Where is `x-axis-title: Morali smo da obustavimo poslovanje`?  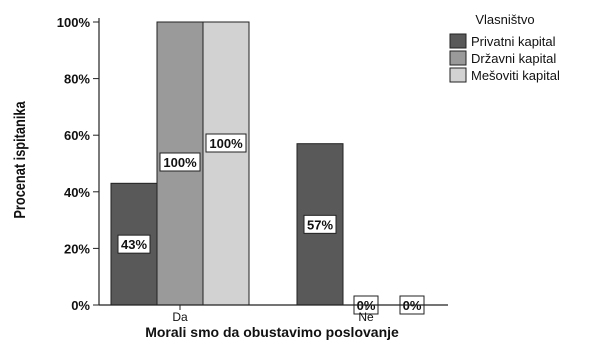
x-axis-title: Morali smo da obustavimo poslovanje is located at coordinates (272, 332).